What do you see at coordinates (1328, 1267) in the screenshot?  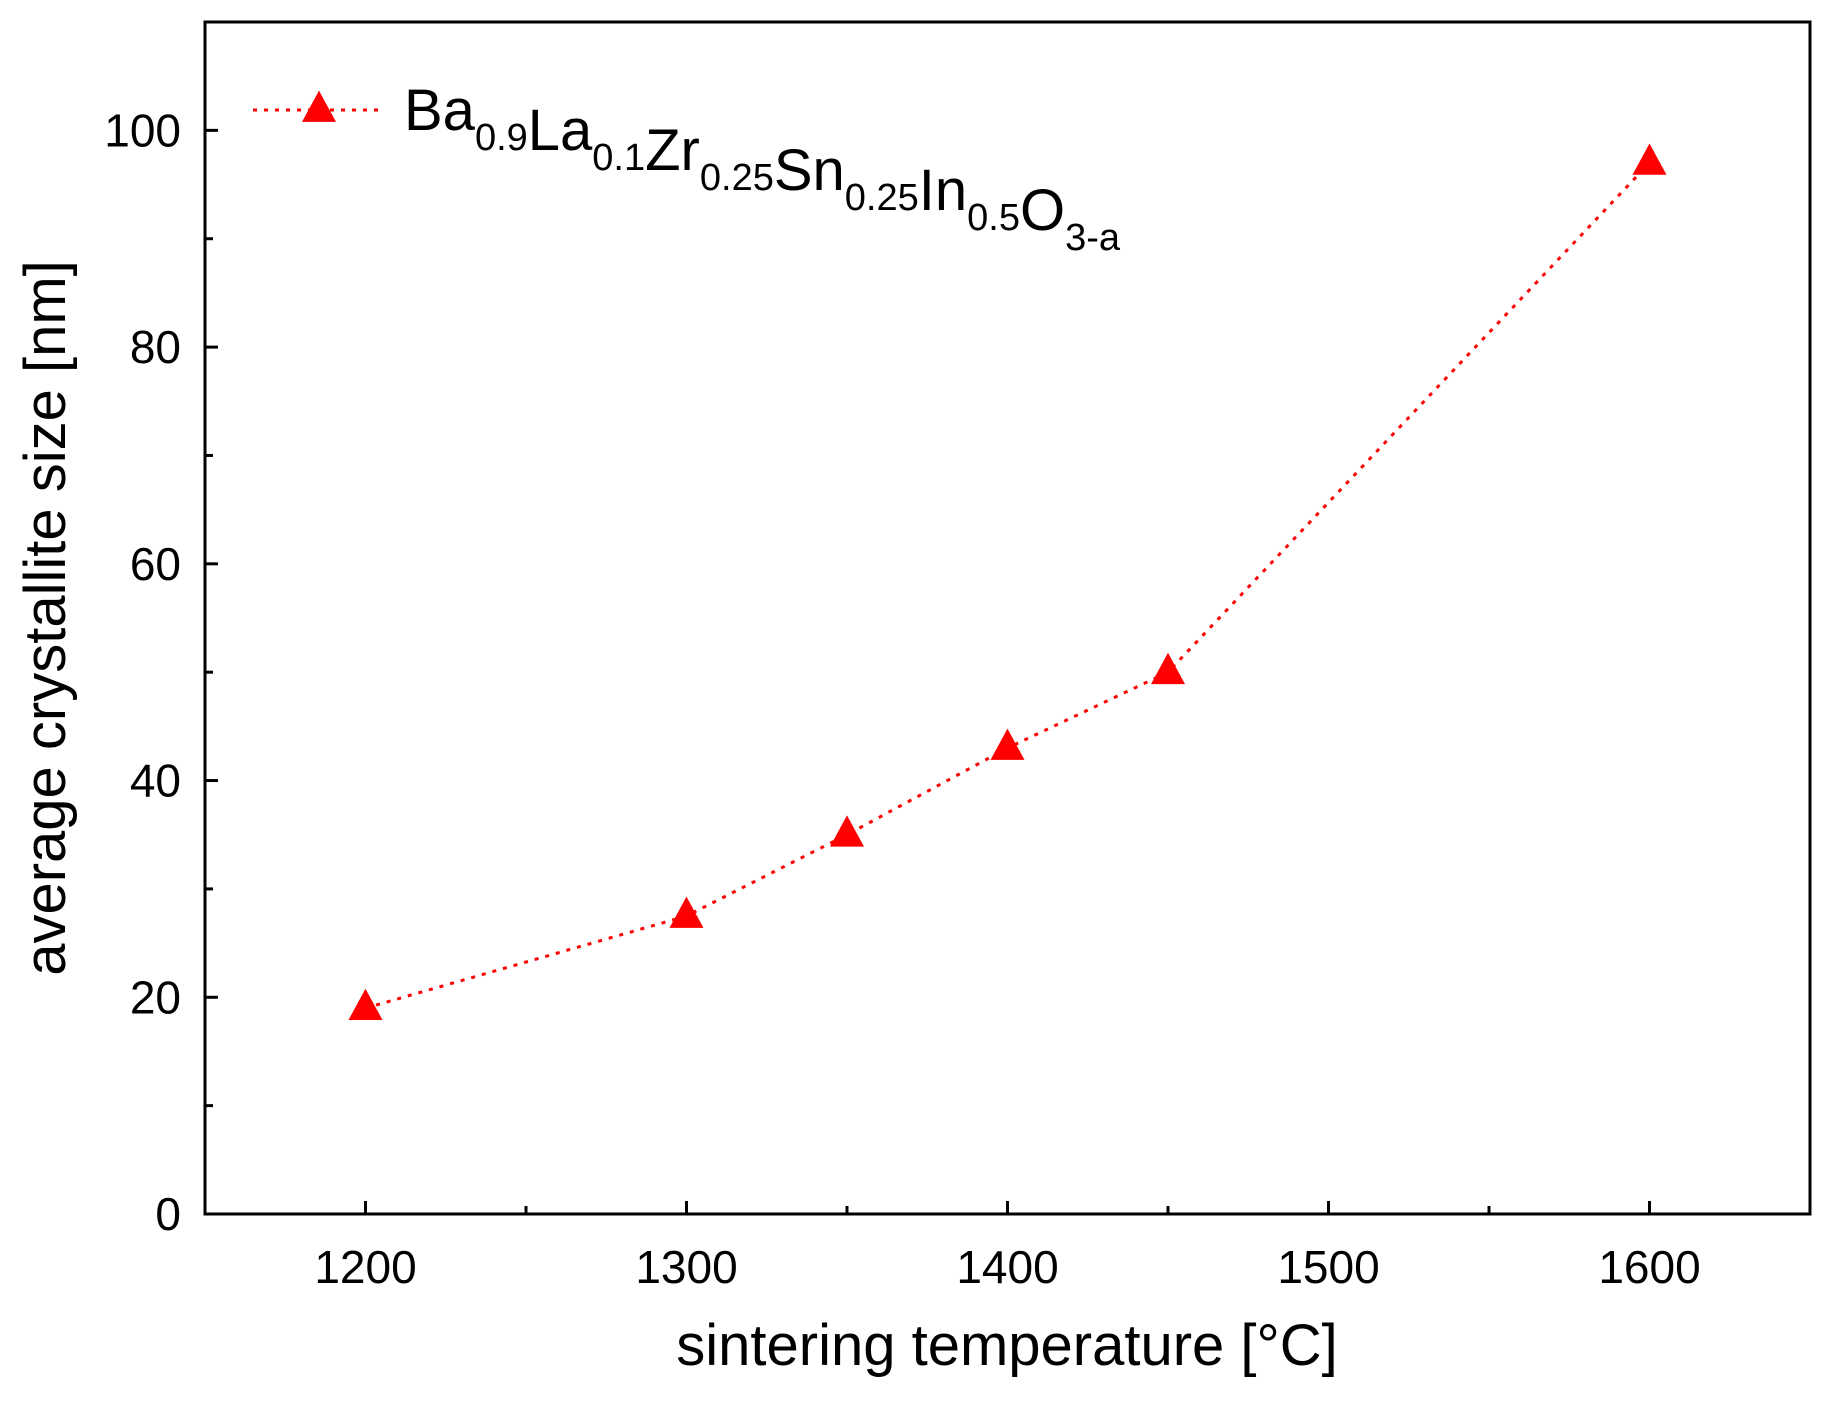 I see `x-tick-label: 1500` at bounding box center [1328, 1267].